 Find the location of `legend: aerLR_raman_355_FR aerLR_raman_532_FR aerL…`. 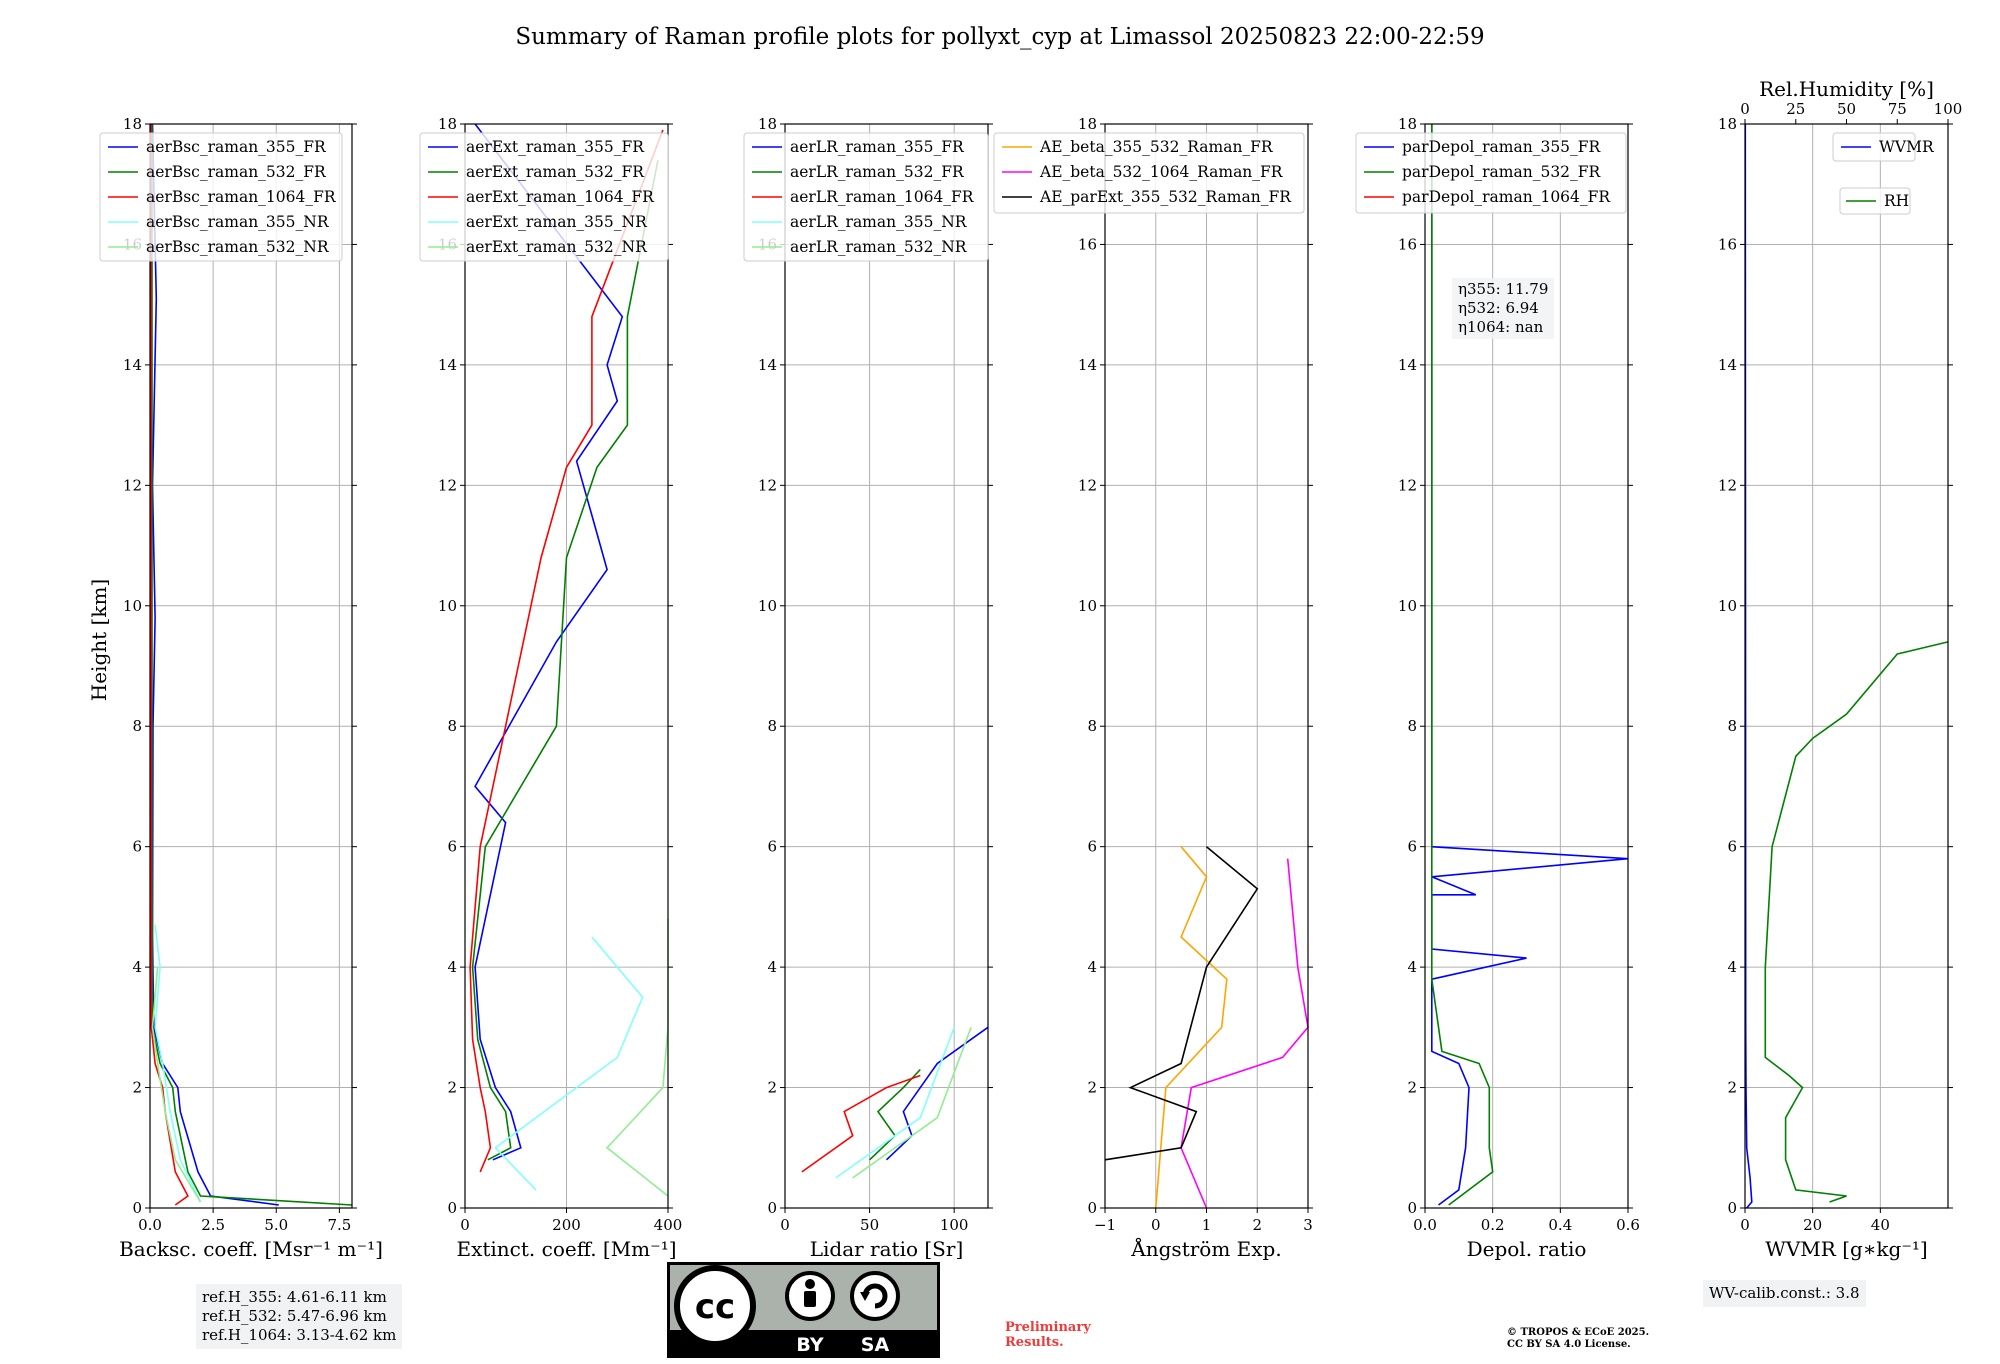

legend: aerLR_raman_355_FR aerLR_raman_532_FR aerL… is located at coordinates (866, 197).